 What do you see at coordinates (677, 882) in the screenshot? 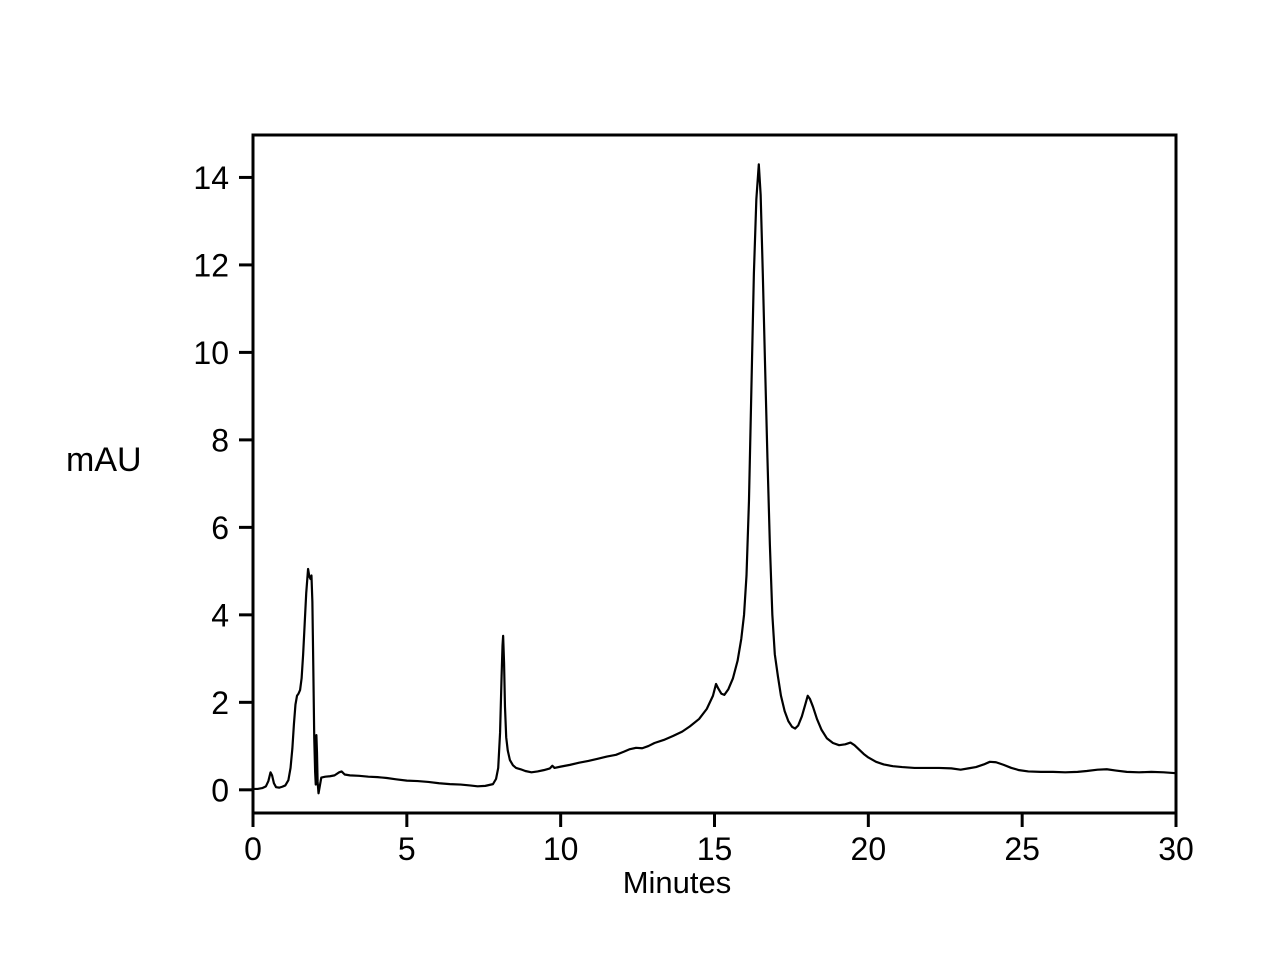
I see `x-axis-title: Minutes` at bounding box center [677, 882].